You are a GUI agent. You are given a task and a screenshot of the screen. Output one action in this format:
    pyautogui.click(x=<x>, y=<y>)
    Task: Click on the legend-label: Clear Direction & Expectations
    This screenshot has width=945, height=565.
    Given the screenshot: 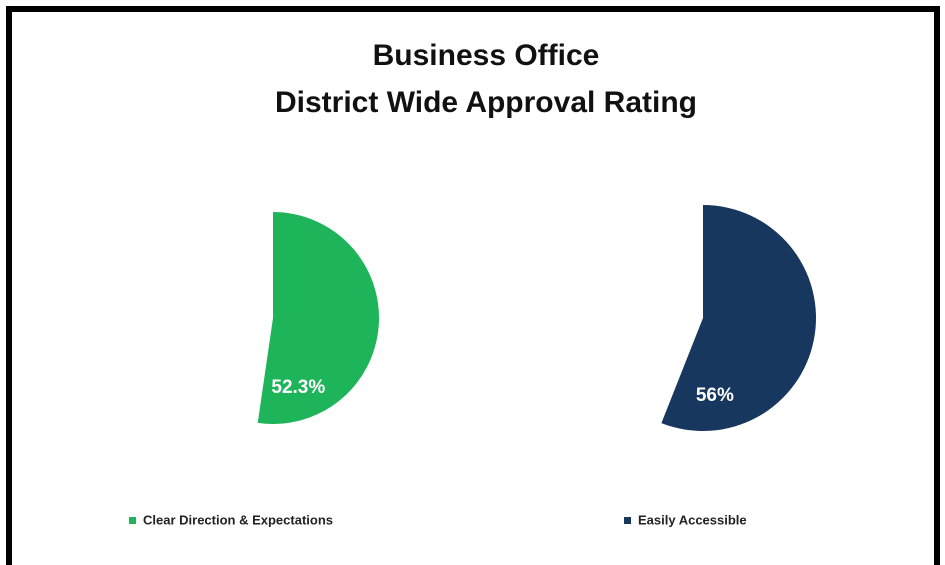 What is the action you would take?
    pyautogui.click(x=238, y=519)
    